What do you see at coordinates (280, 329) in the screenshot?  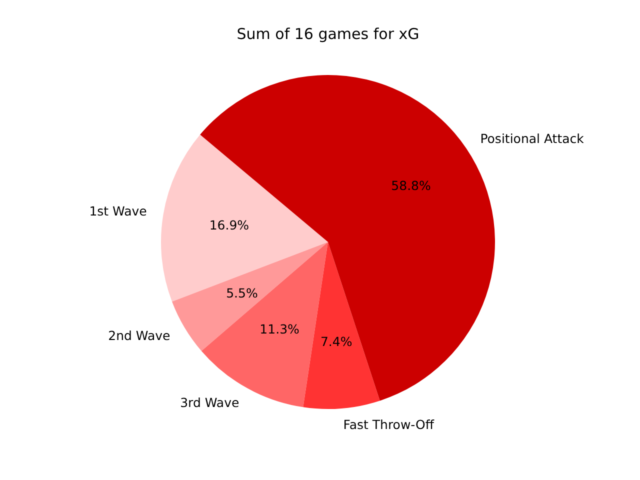 I see `data-label: 11.3%` at bounding box center [280, 329].